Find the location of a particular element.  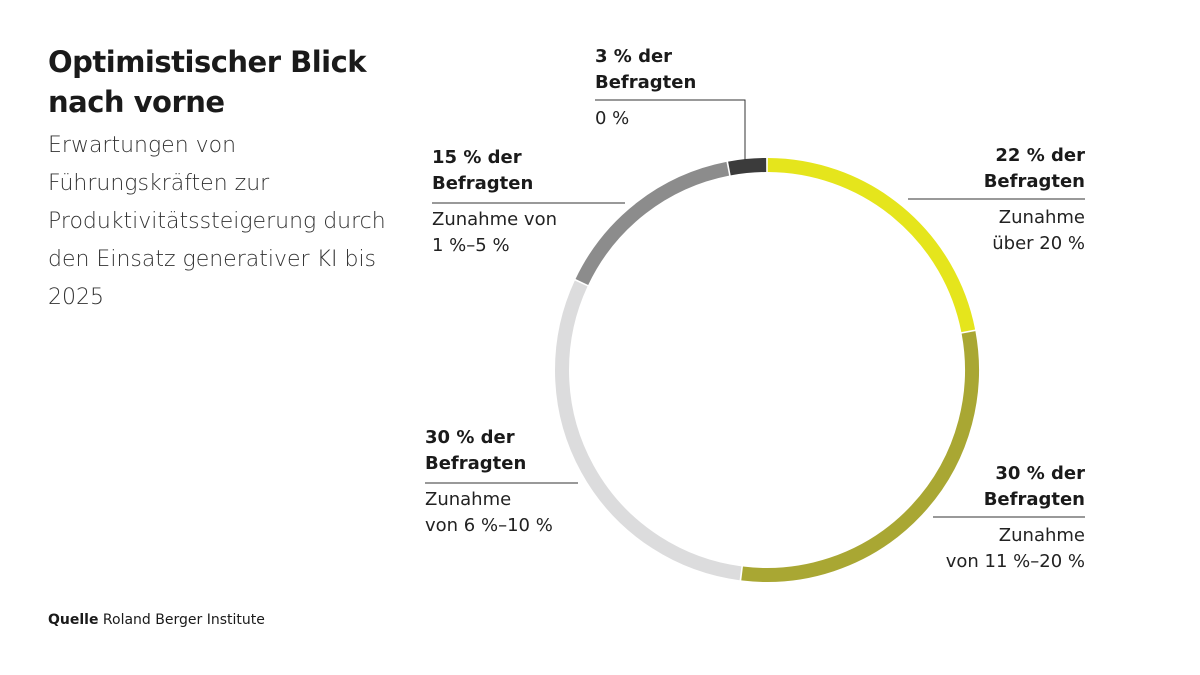

category-label: Zunahme von 11 %–20 % is located at coordinates (1015, 548).